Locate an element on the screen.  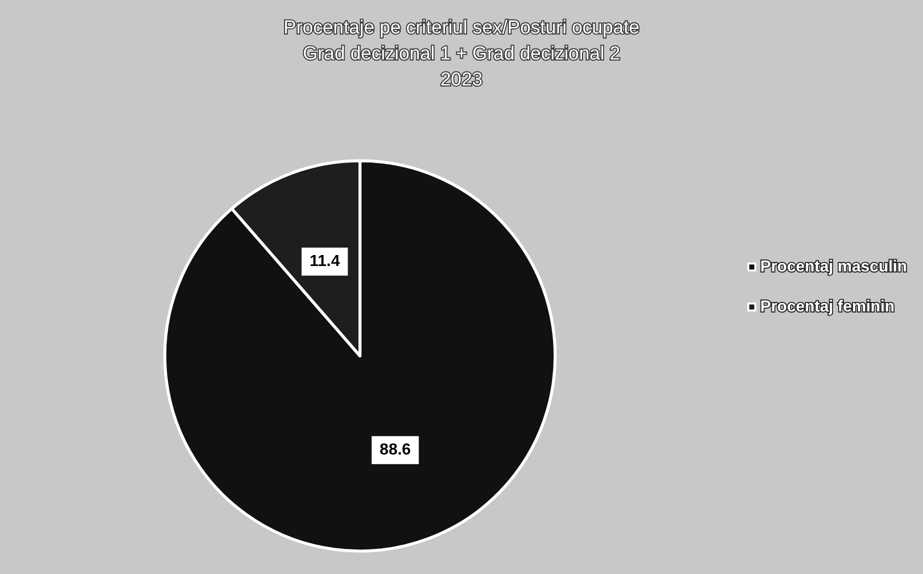
data-label: 11.4 is located at coordinates (325, 261).